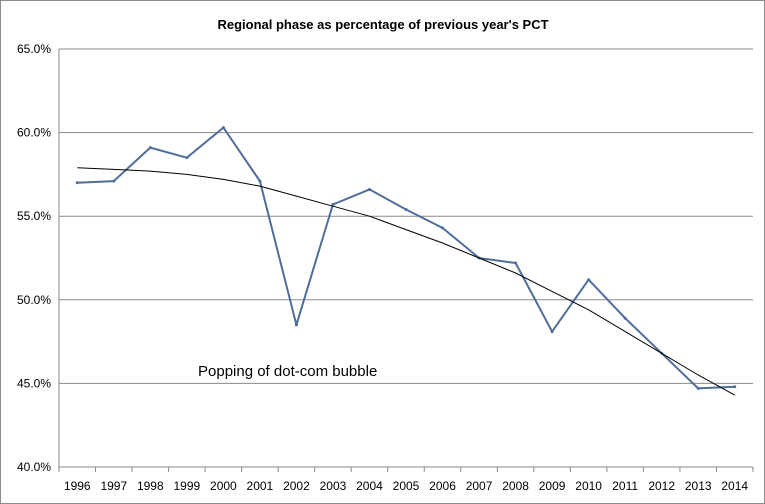 The width and height of the screenshot is (765, 504). What do you see at coordinates (552, 332) in the screenshot?
I see `data-point-2009` at bounding box center [552, 332].